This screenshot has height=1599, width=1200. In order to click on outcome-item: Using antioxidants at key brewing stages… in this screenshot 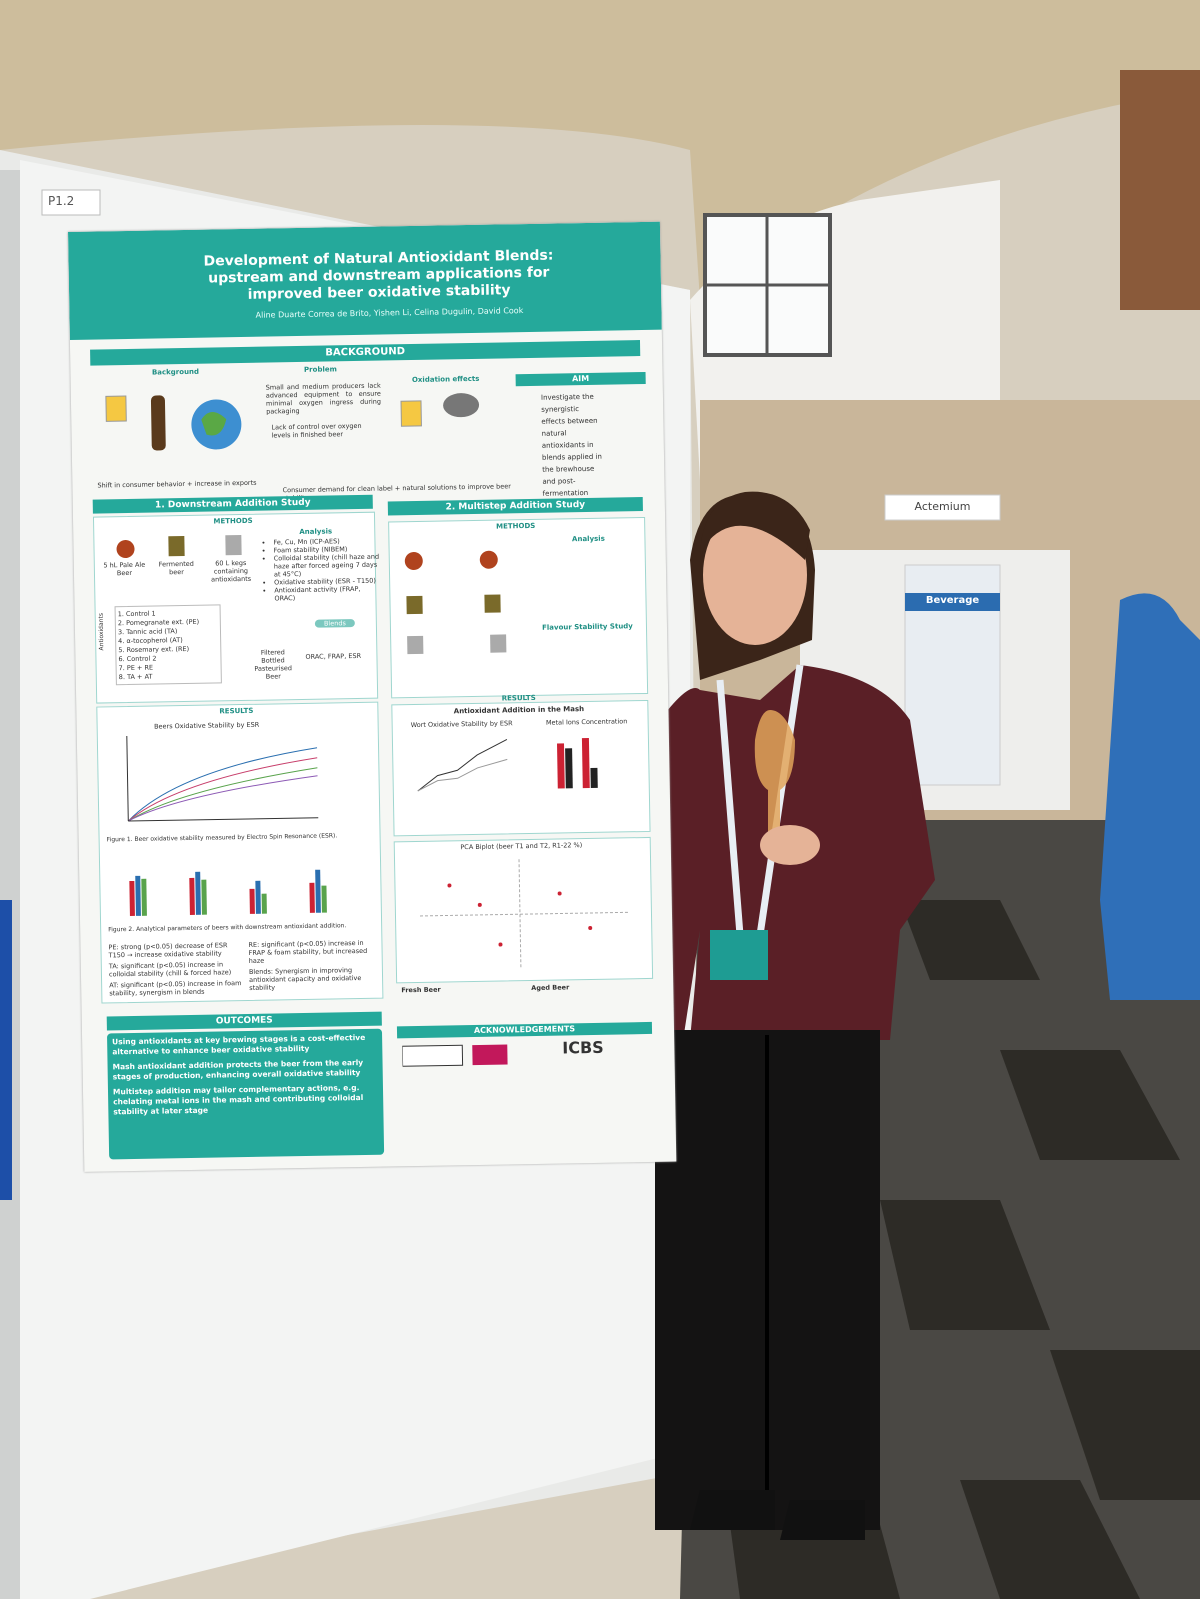, I will do `click(239, 1044)`.